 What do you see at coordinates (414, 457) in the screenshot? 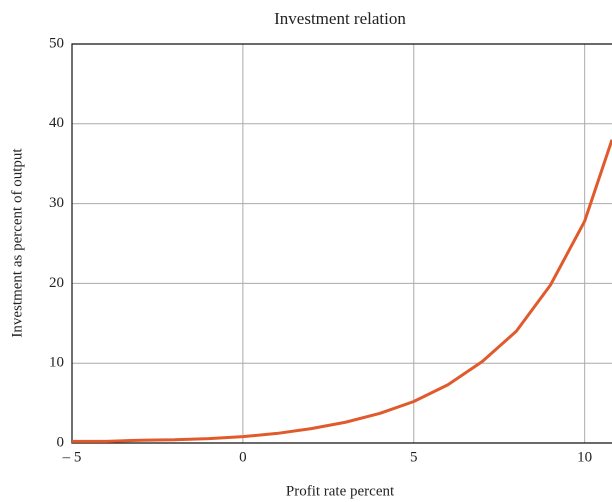
I see `x-tick-label: 5` at bounding box center [414, 457].